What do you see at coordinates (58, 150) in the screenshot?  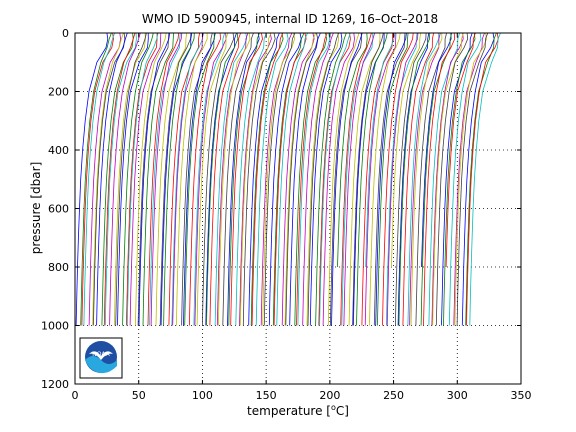 I see `y-tick-label: 400` at bounding box center [58, 150].